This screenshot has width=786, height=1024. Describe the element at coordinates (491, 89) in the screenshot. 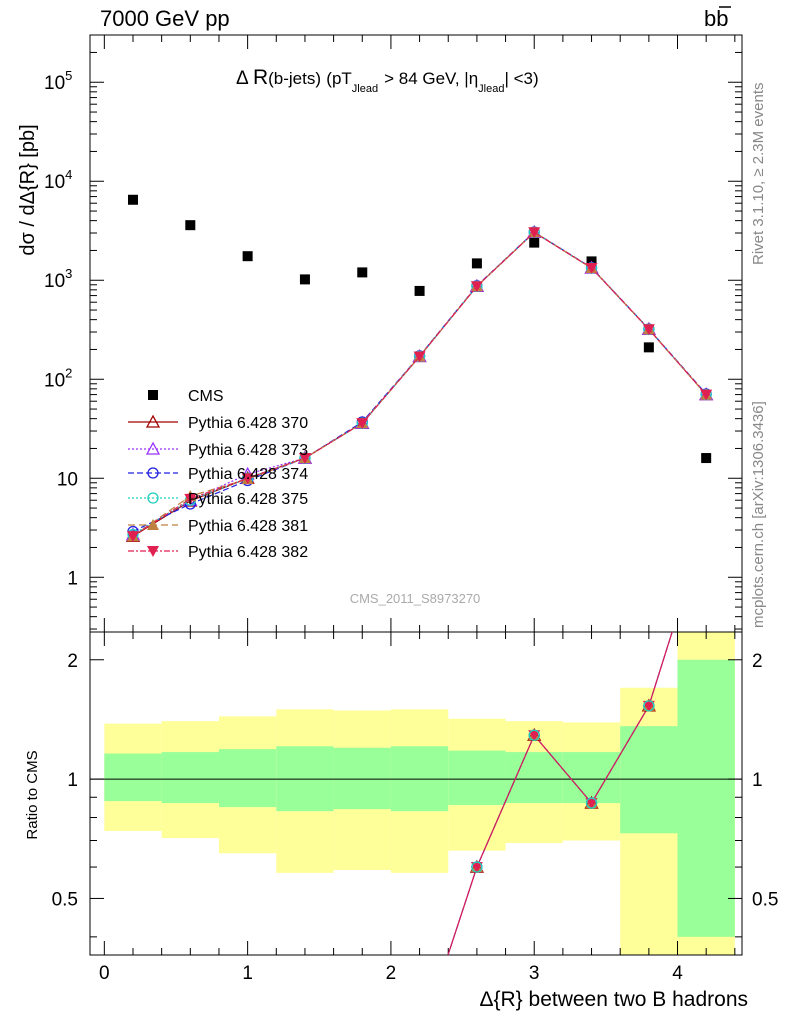

I see `title-jlead-2: Jlead` at that location.